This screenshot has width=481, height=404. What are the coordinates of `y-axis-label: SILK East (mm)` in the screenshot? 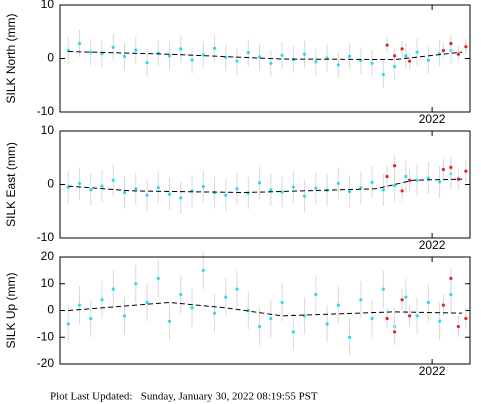 It's located at (11, 184).